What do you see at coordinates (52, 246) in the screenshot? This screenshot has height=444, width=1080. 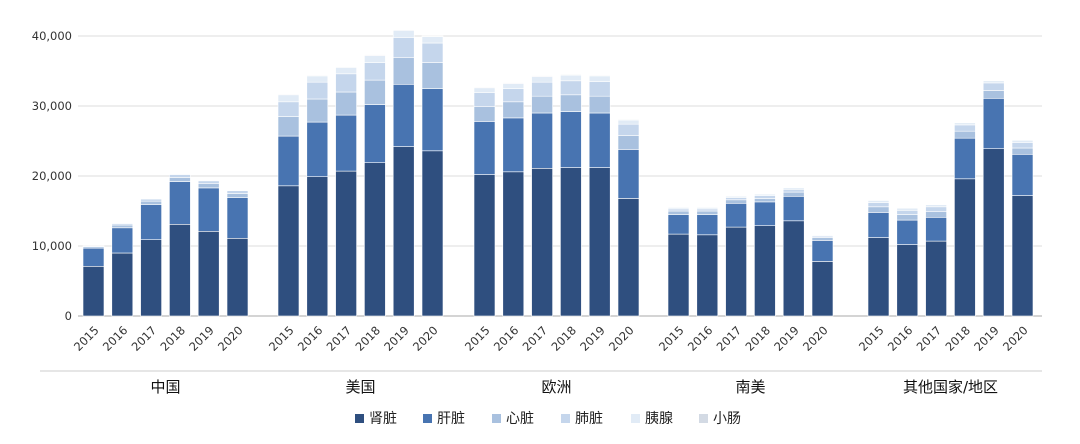 I see `y-tick-label: 10,000` at bounding box center [52, 246].